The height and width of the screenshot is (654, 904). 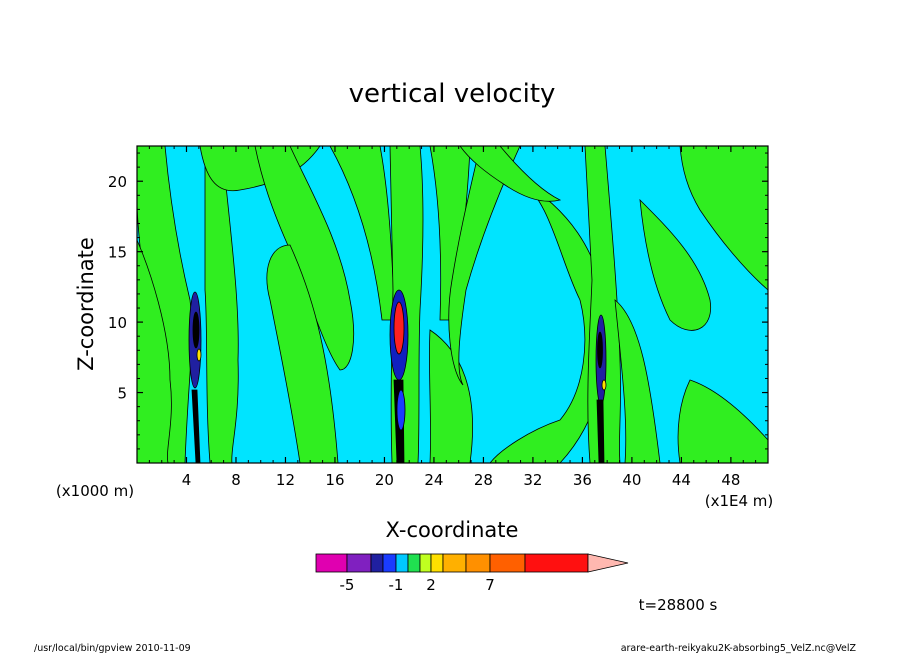 I want to click on time-label: t=28800 s, so click(x=678, y=605).